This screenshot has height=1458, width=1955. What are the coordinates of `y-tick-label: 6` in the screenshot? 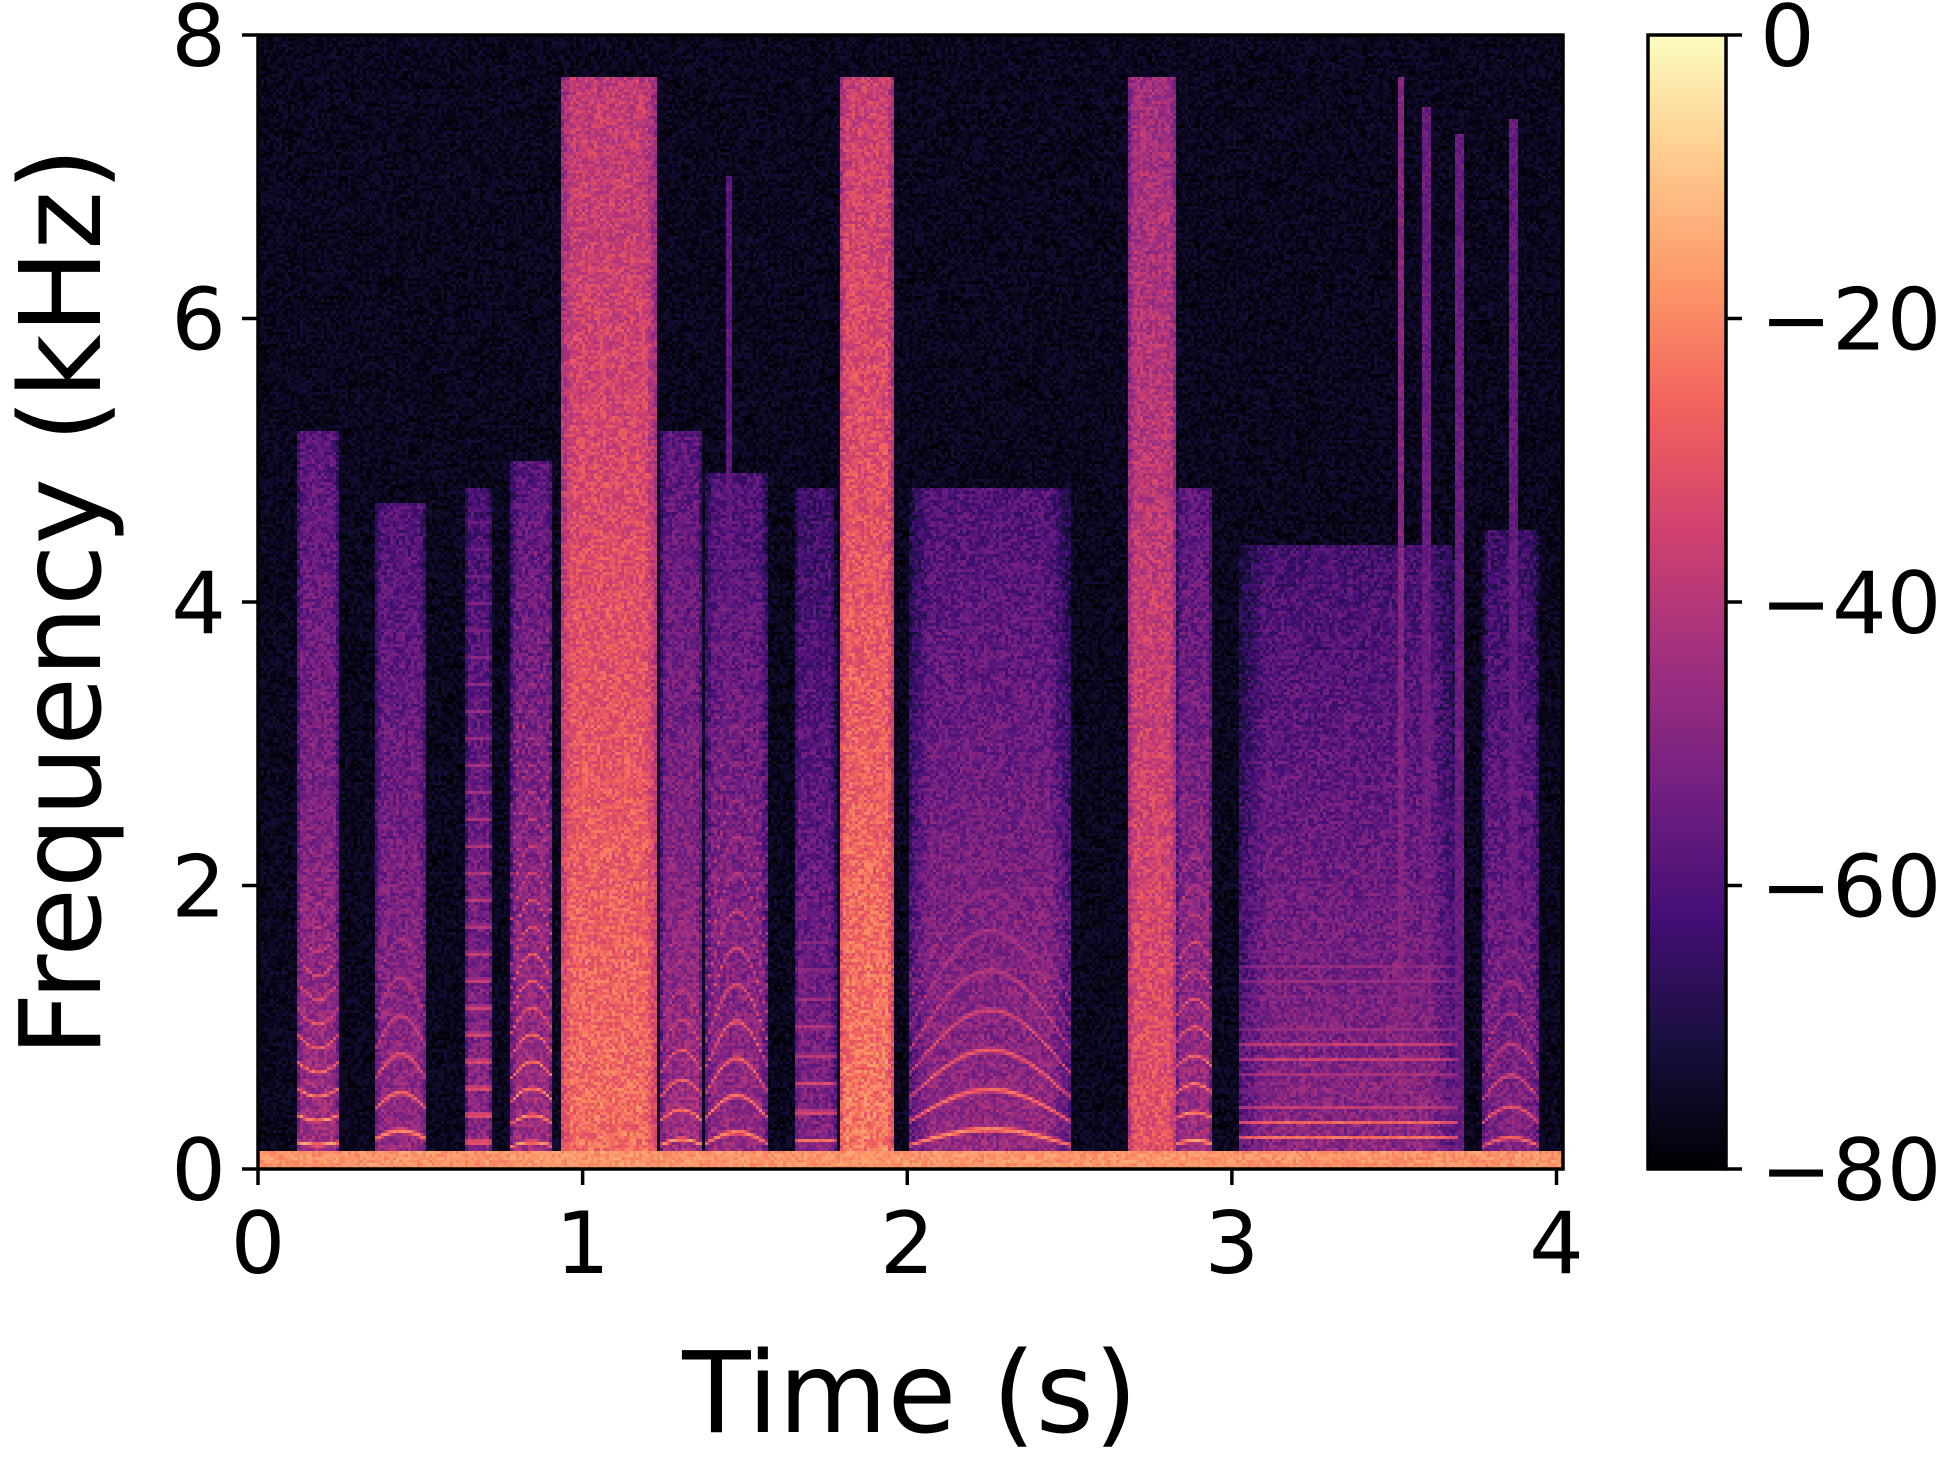 It's located at (198, 321).